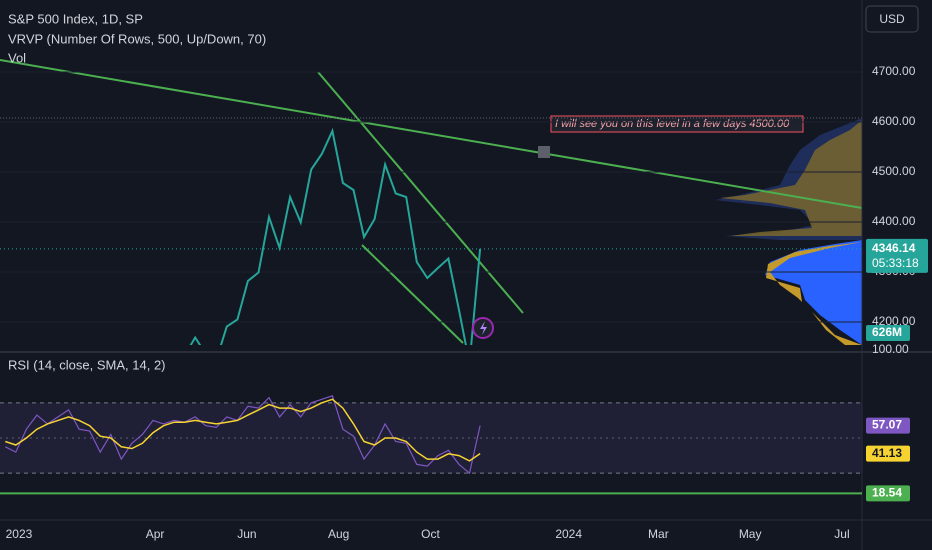 The image size is (932, 550). Describe the element at coordinates (568, 534) in the screenshot. I see `x-tick-label: 2024` at that location.